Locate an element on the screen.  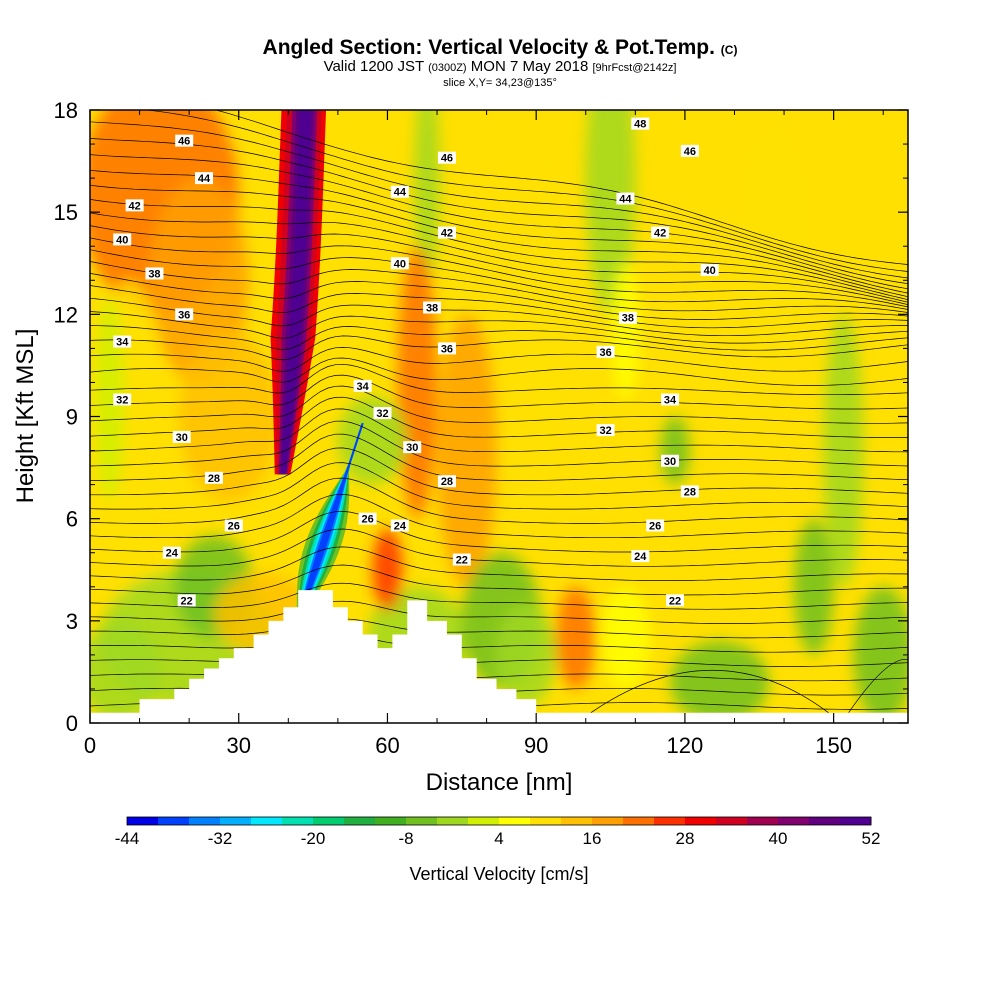
y-tick-label: 9 is located at coordinates (72, 417).